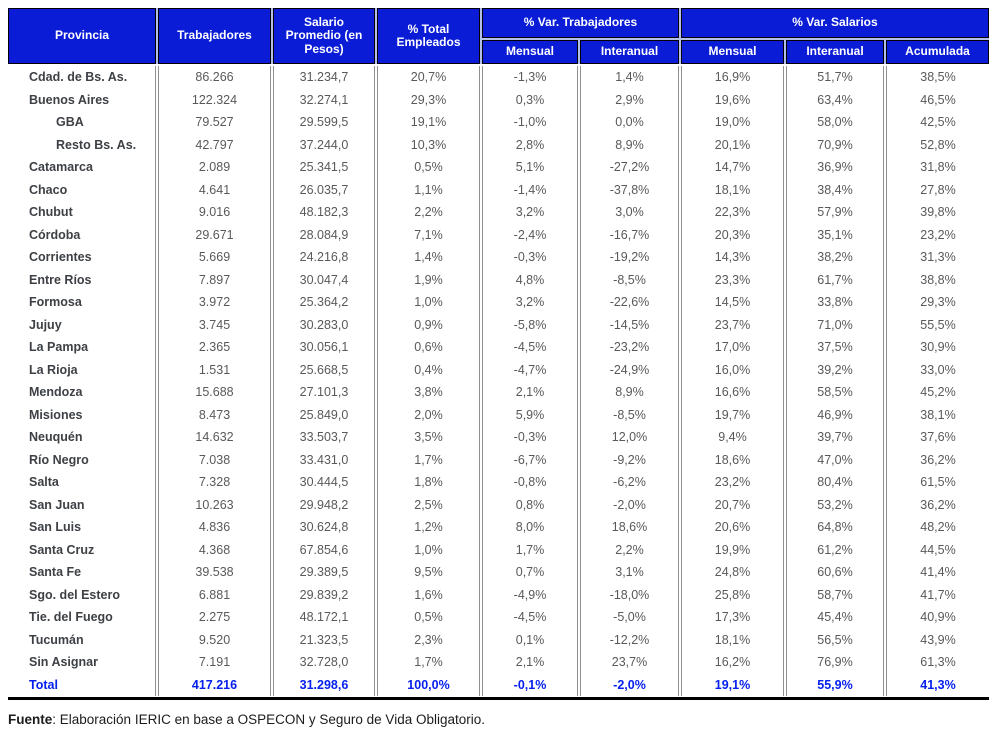  I want to click on value-cell: 4.368, so click(214, 549).